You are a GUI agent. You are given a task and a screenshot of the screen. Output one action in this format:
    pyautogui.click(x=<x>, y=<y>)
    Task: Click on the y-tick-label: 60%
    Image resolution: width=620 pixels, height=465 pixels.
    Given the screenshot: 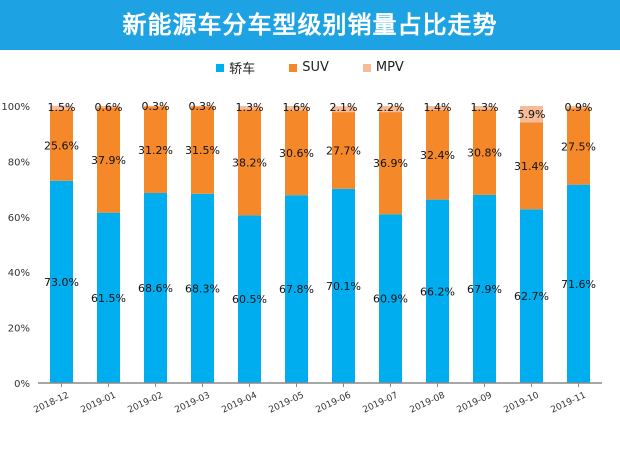 What is the action you would take?
    pyautogui.click(x=19, y=218)
    